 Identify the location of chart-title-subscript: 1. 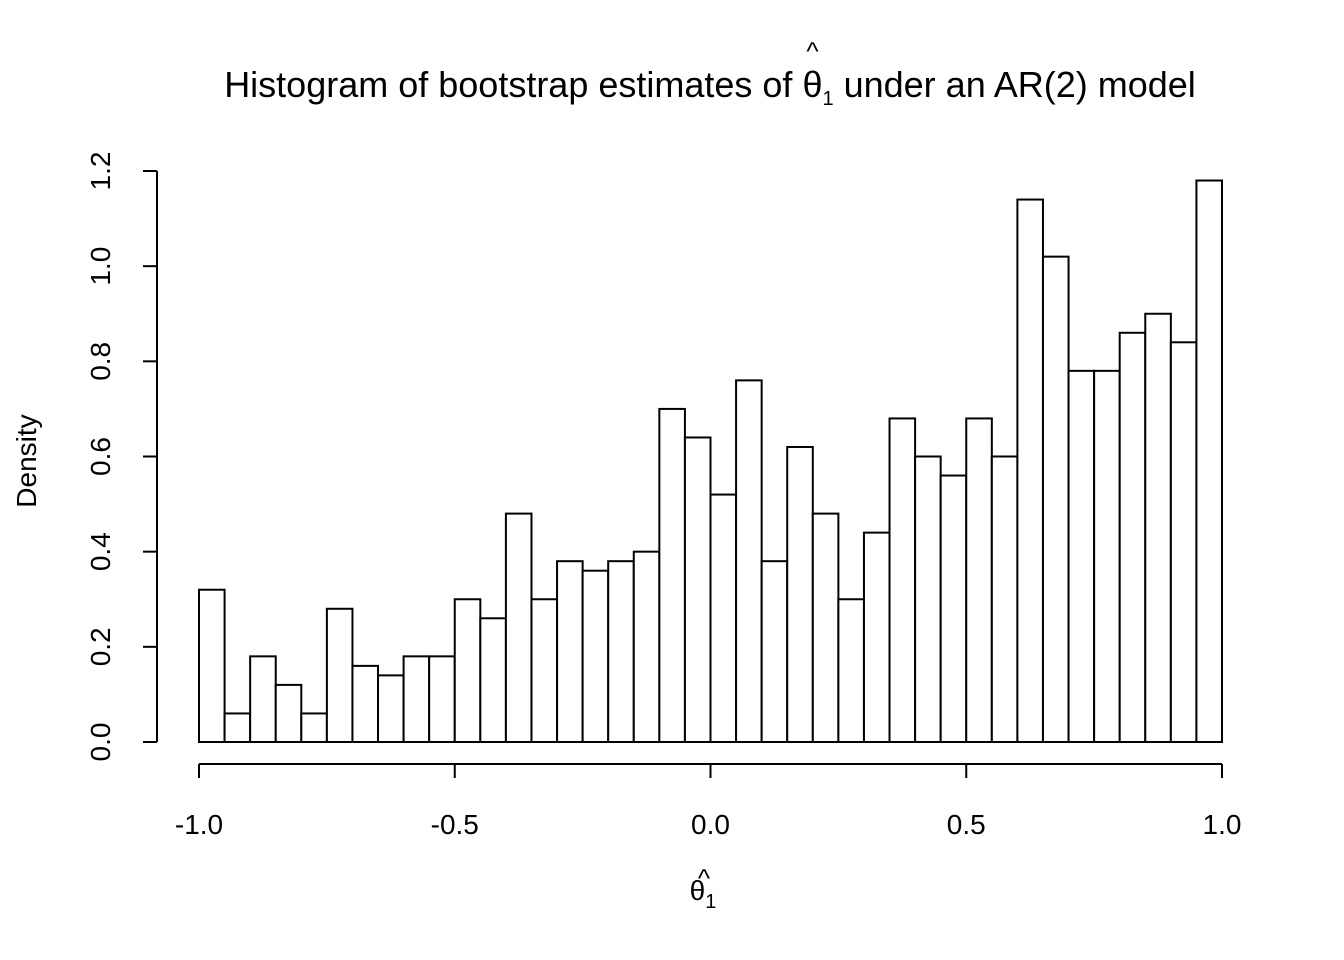
(827, 99).